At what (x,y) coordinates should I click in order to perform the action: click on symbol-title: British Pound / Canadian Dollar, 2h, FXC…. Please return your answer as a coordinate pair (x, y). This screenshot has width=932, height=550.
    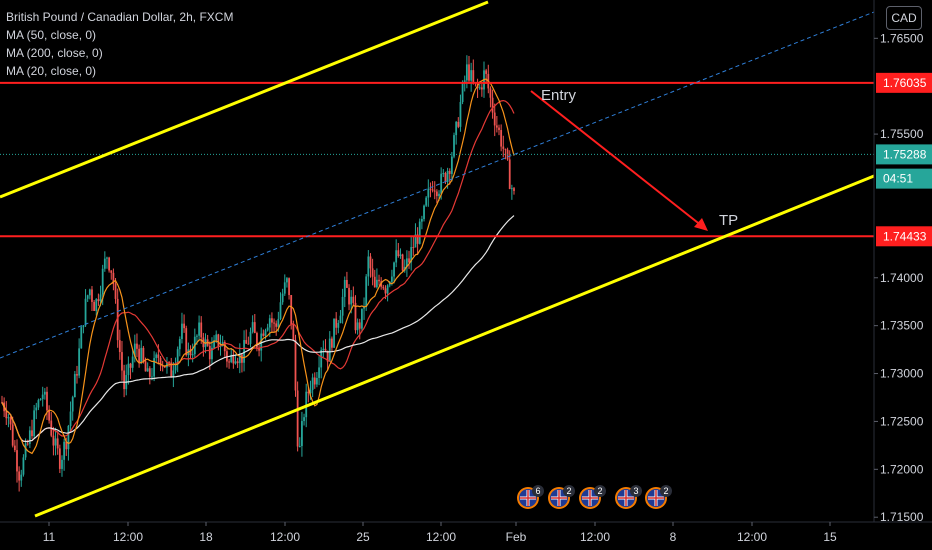
    Looking at the image, I should click on (120, 17).